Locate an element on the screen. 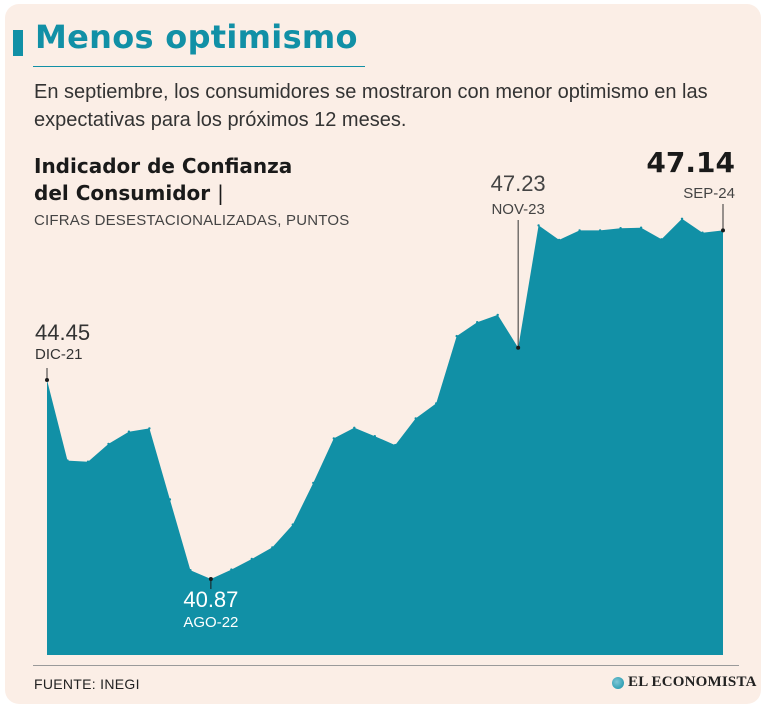 This screenshot has width=768, height=710. annotation-label-sep-24: SEP-24 is located at coordinates (709, 193).